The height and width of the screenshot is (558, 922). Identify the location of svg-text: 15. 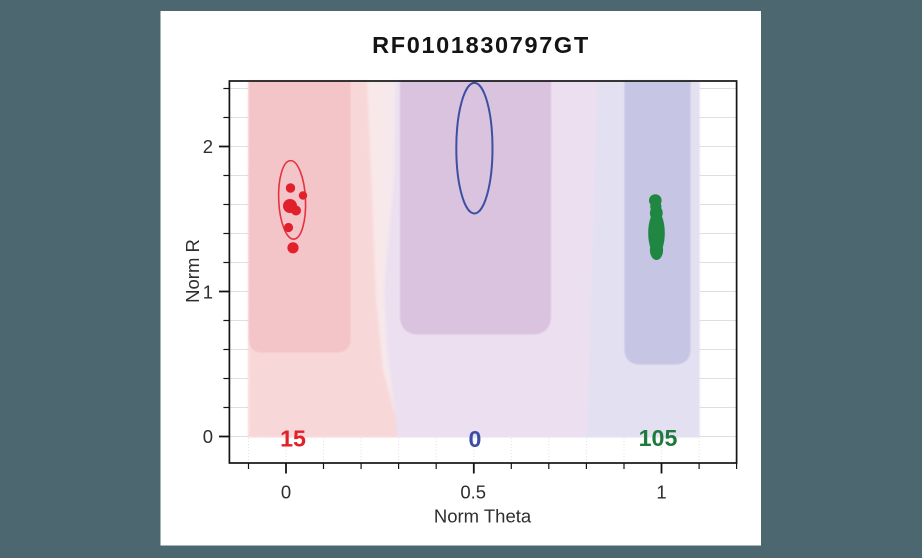
(293, 439).